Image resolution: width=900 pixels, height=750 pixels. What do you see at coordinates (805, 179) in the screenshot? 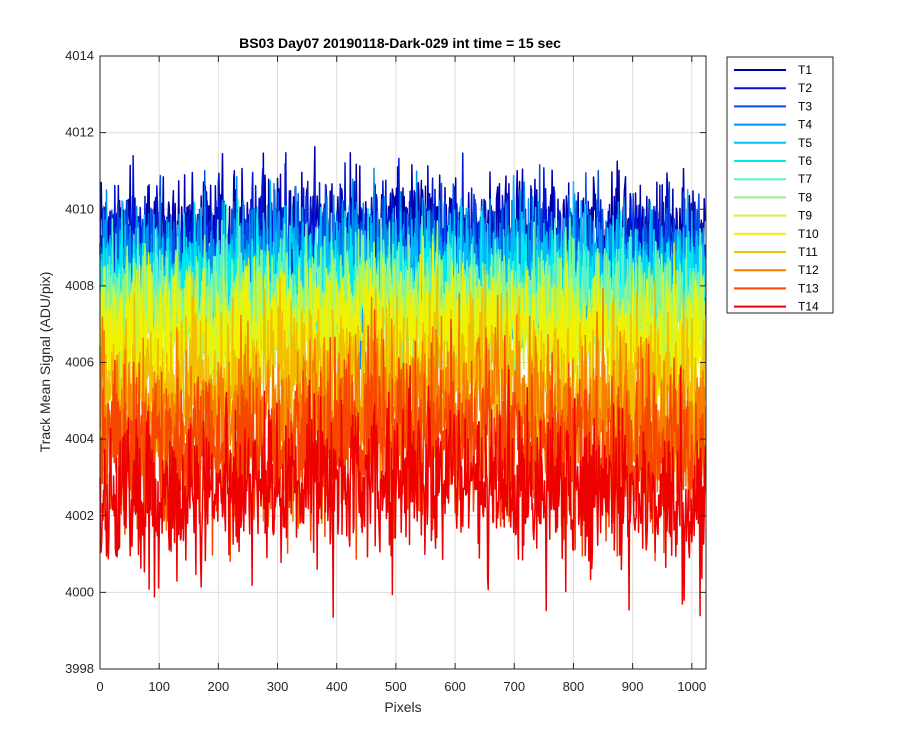
I see `legend-label-t7: T7` at bounding box center [805, 179].